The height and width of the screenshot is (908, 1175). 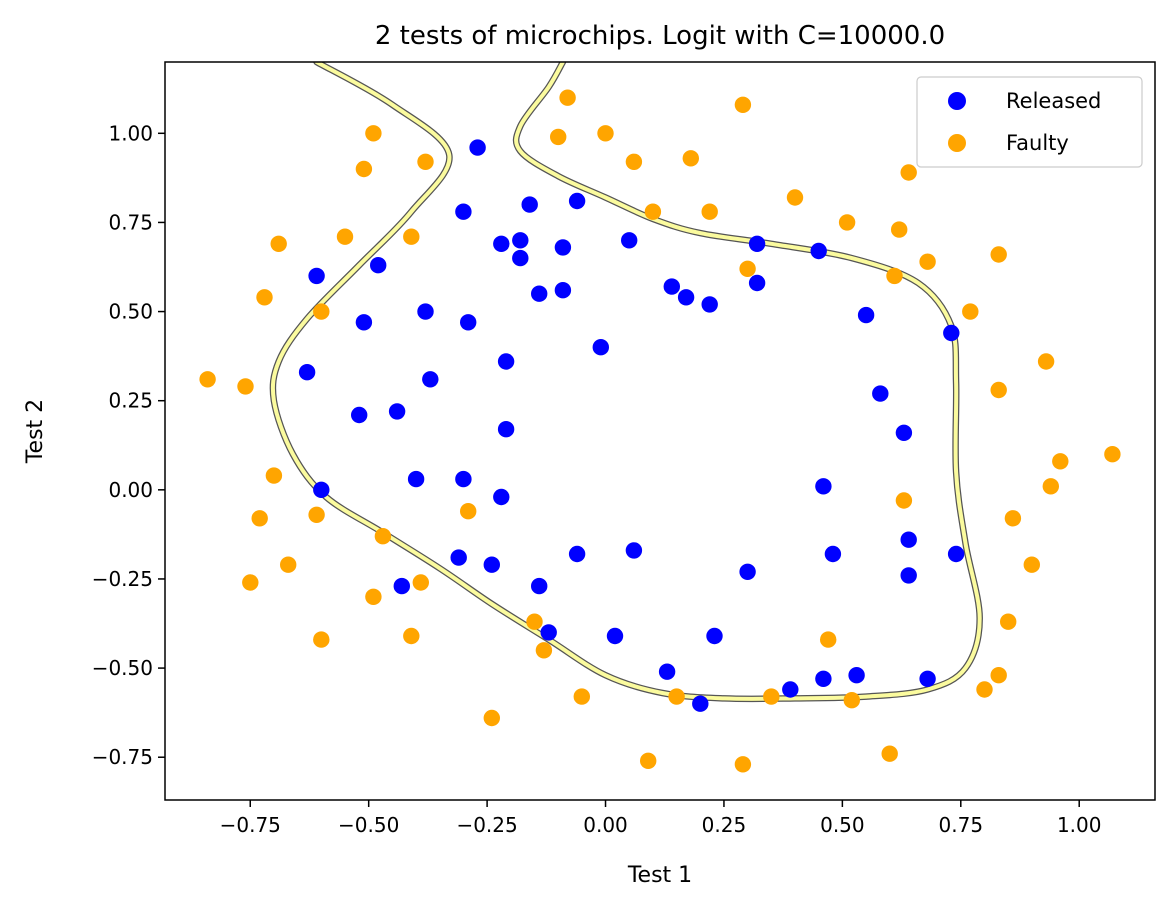 I want to click on legend-marker-faulty, so click(x=957, y=143).